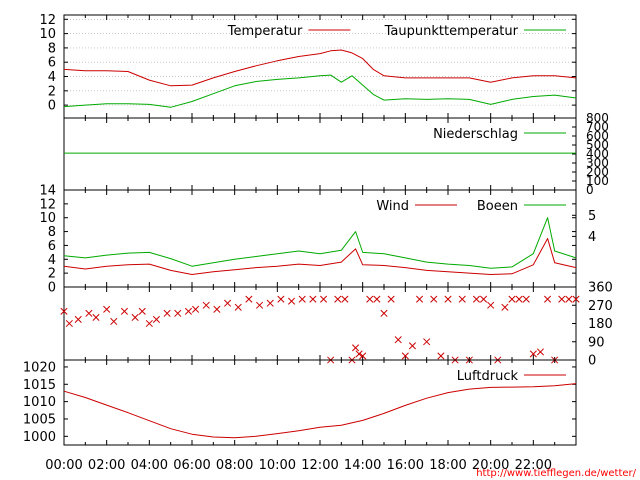 This screenshot has height=480, width=640. What do you see at coordinates (106, 465) in the screenshot?
I see `x-tick-label: 02:00` at bounding box center [106, 465].